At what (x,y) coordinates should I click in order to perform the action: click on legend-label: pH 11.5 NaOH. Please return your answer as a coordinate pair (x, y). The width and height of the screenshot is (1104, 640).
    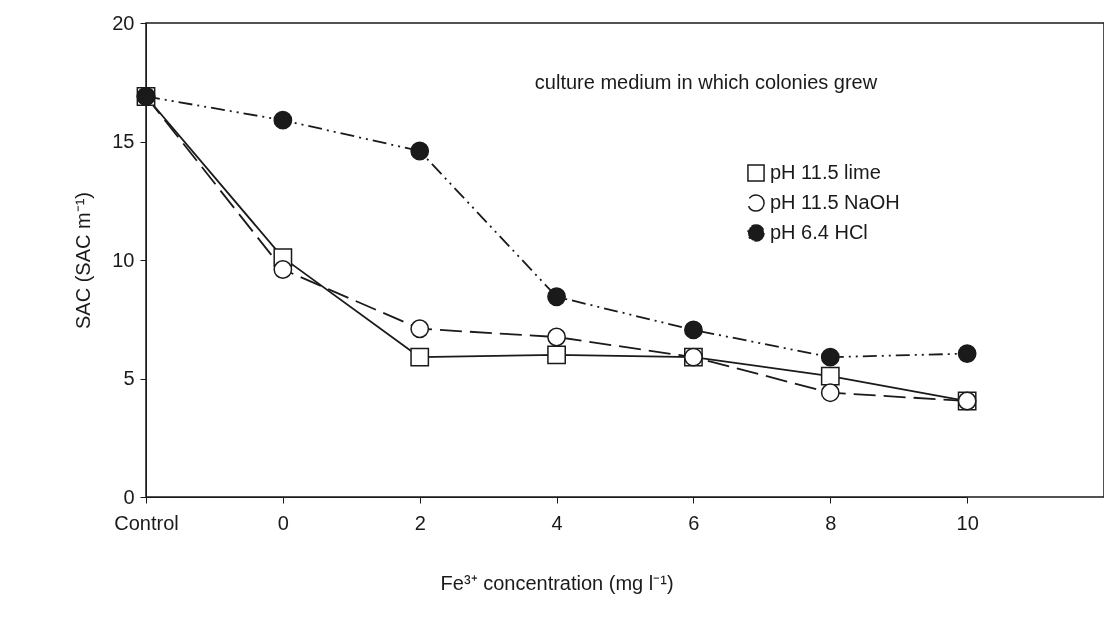
    Looking at the image, I should click on (835, 202).